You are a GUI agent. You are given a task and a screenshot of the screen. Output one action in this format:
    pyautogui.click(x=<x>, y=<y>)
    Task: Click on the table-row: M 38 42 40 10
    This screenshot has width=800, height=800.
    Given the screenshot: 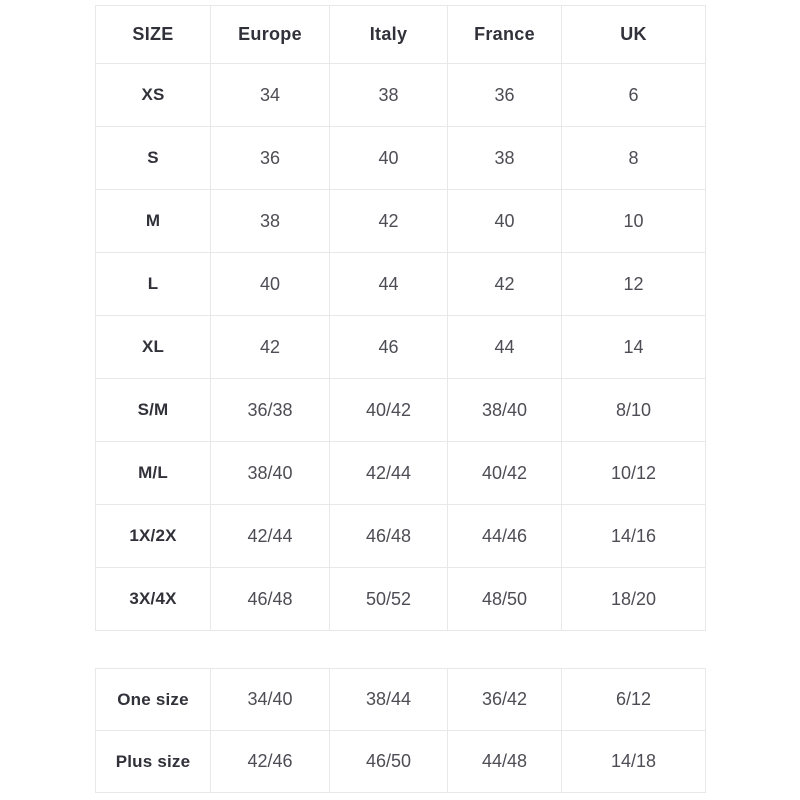 What is the action you would take?
    pyautogui.click(x=400, y=221)
    